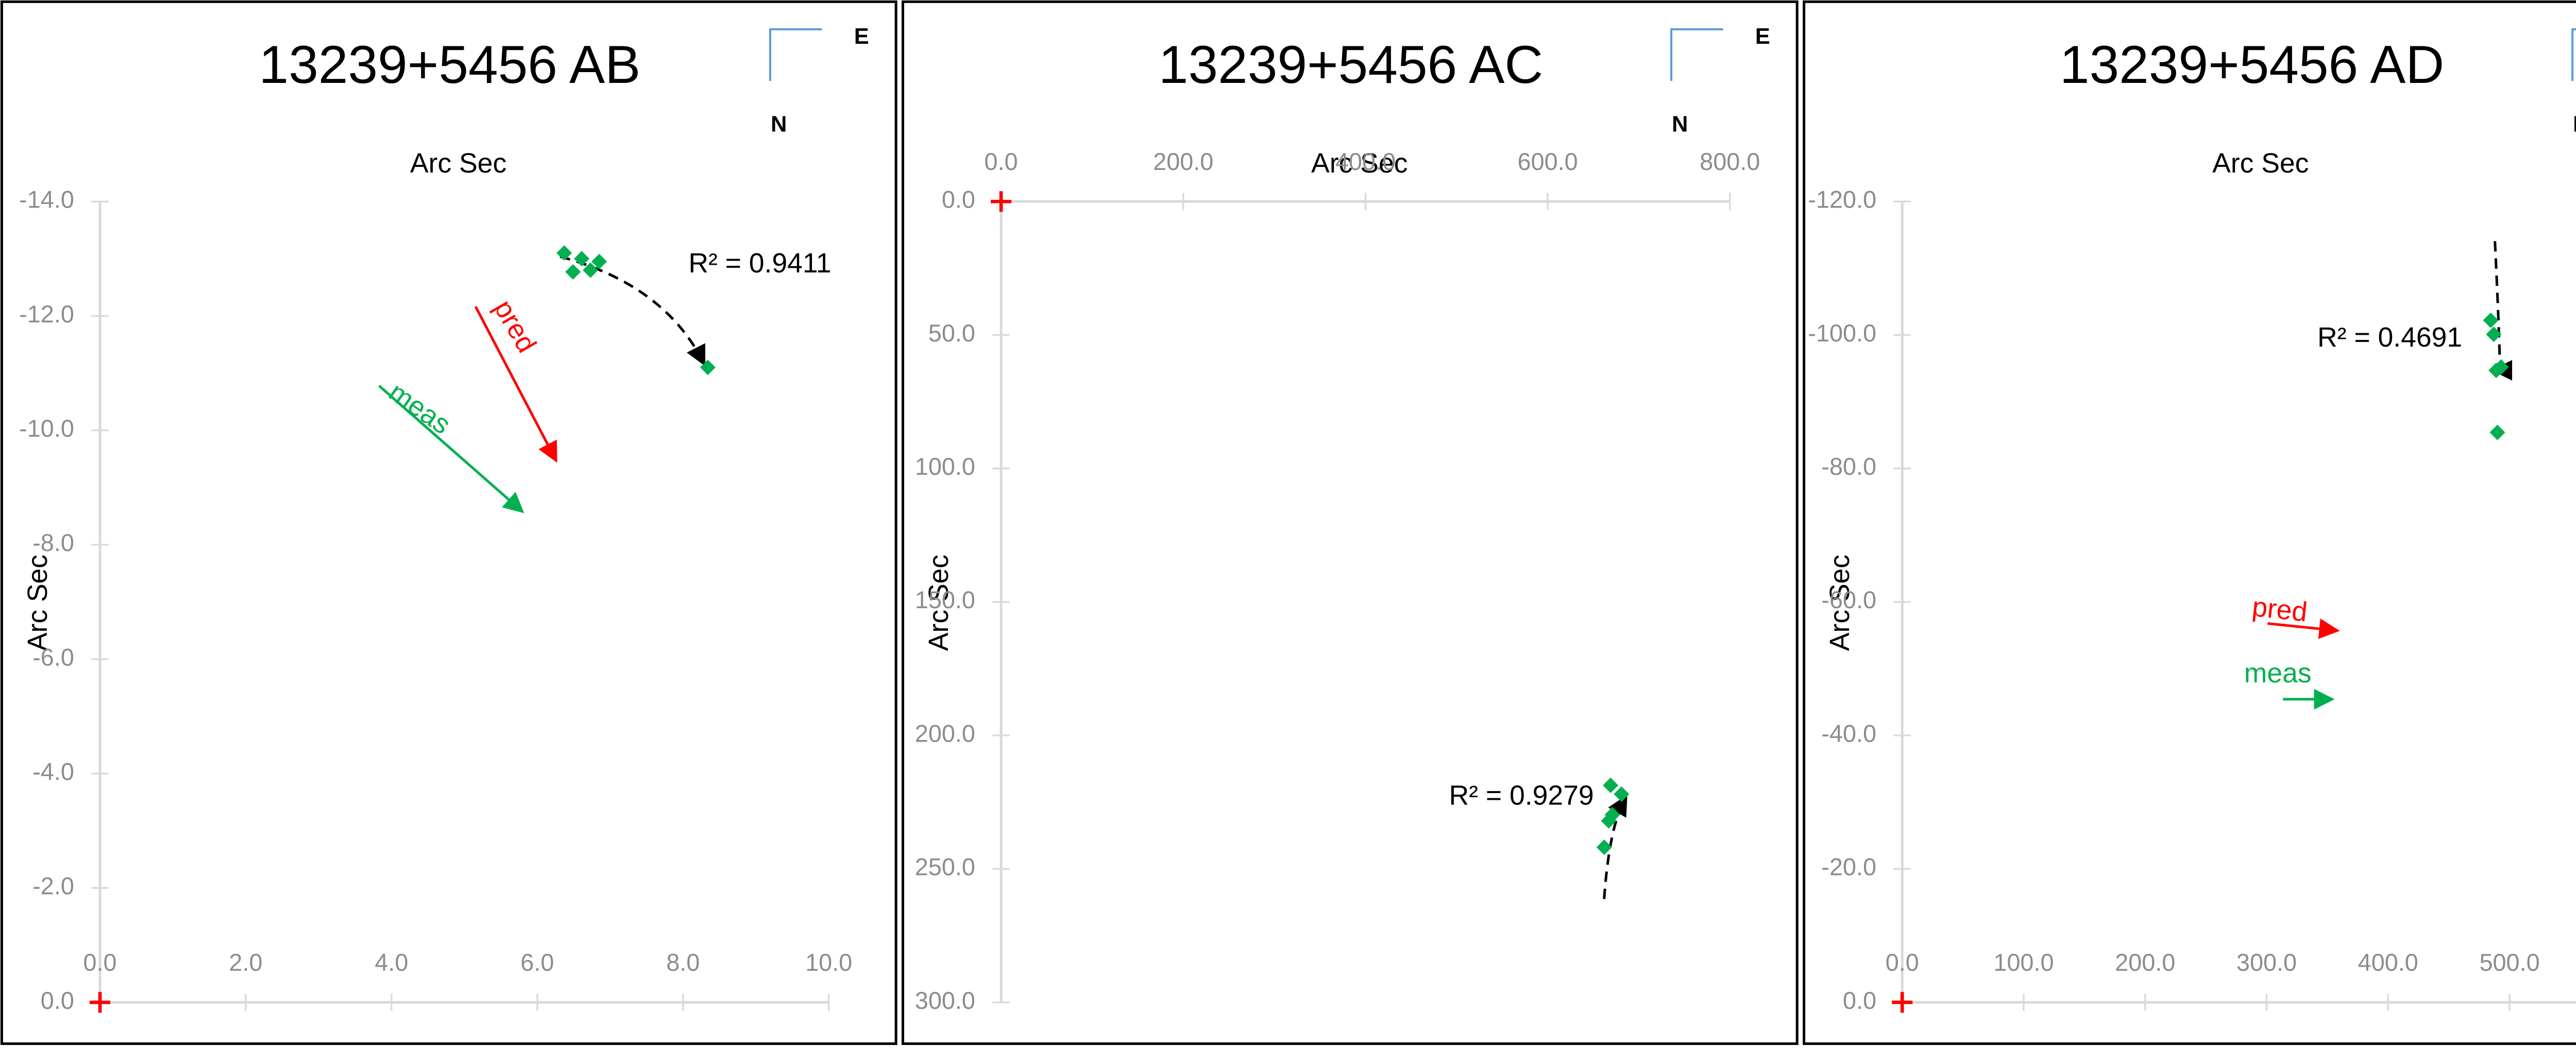  What do you see at coordinates (1351, 64) in the screenshot?
I see `chart-title: 13239+5456 AC` at bounding box center [1351, 64].